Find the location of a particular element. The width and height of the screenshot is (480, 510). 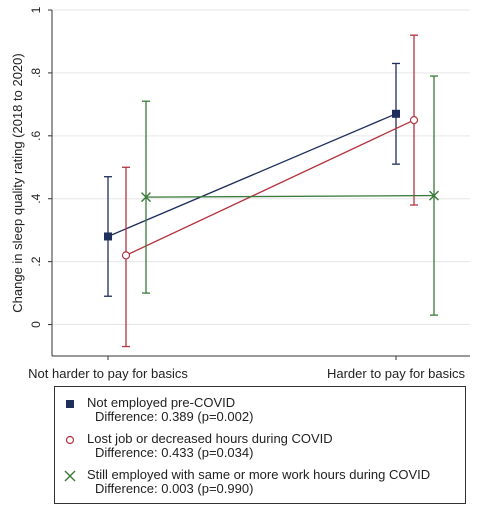

square-marker-icon is located at coordinates (70, 404).